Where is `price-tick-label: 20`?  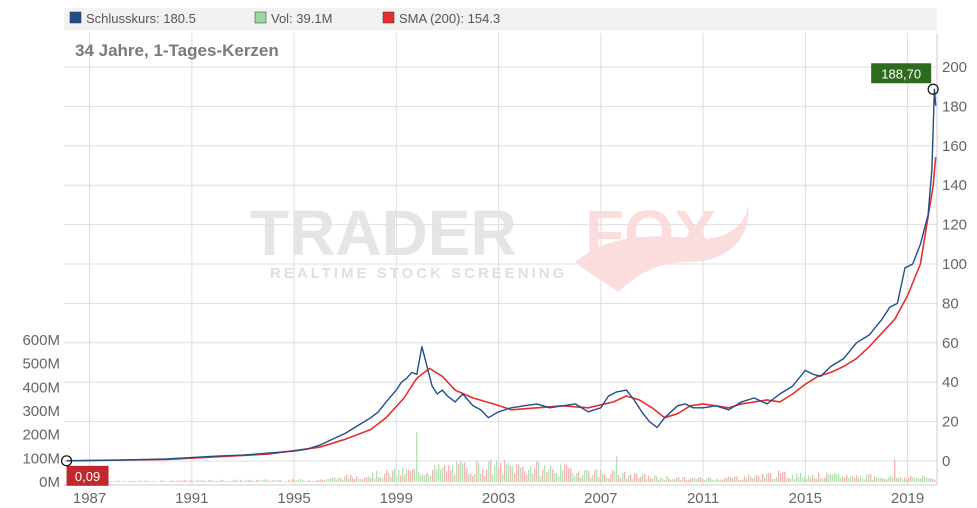 price-tick-label: 20 is located at coordinates (950, 422).